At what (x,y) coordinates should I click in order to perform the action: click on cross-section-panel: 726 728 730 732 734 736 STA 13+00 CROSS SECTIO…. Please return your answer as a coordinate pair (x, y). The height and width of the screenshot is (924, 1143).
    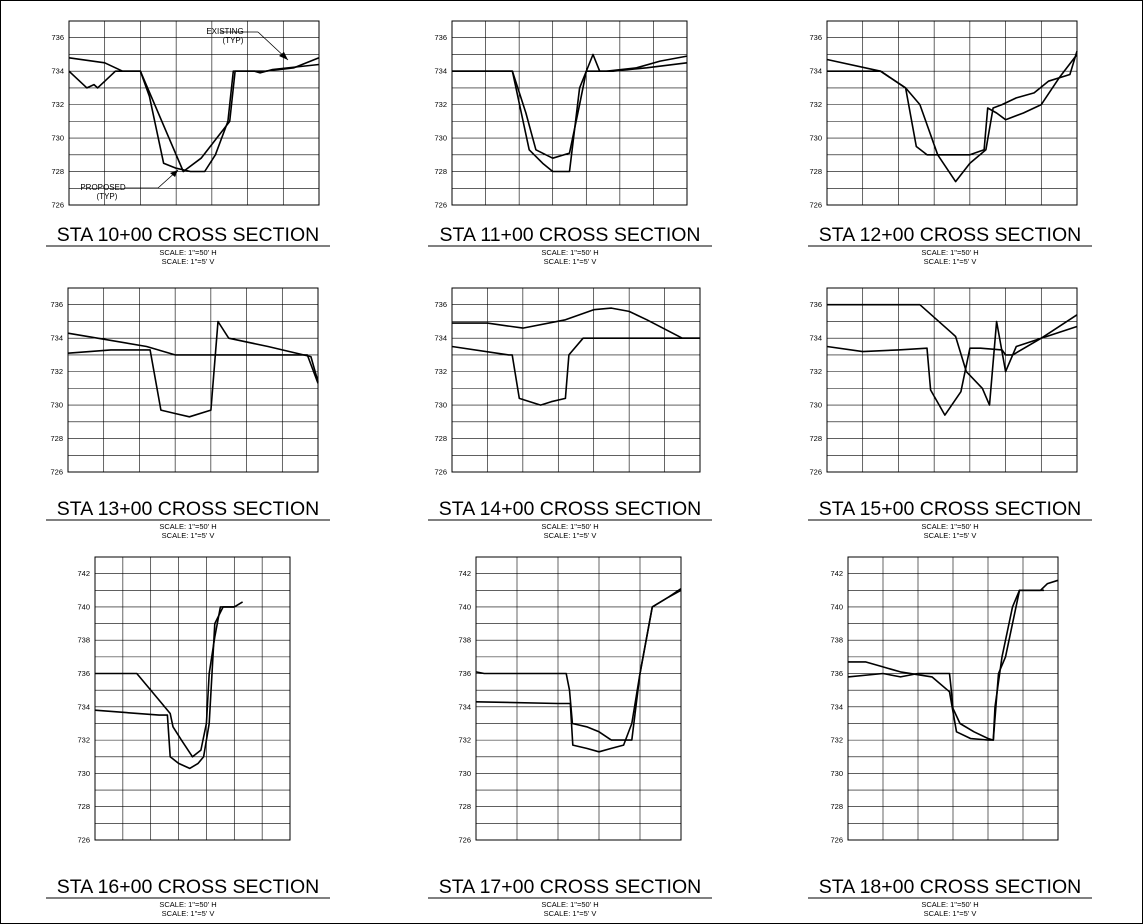
    Looking at the image, I should click on (188, 413).